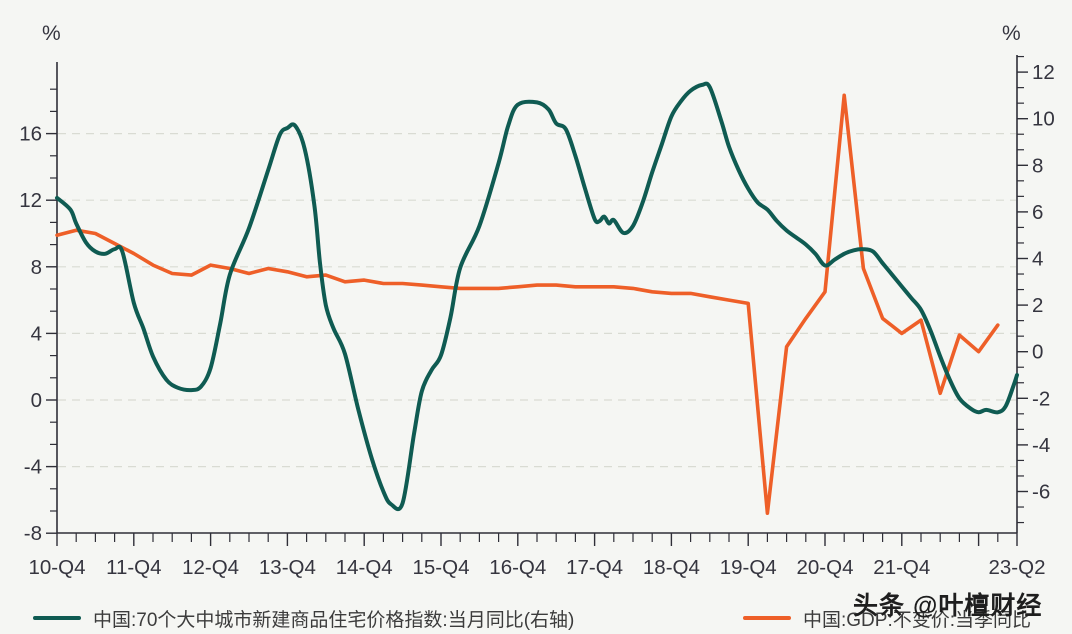  What do you see at coordinates (917, 620) in the screenshot?
I see `legend-label-gdp: 中国:GDP:不变价:当季同比` at bounding box center [917, 620].